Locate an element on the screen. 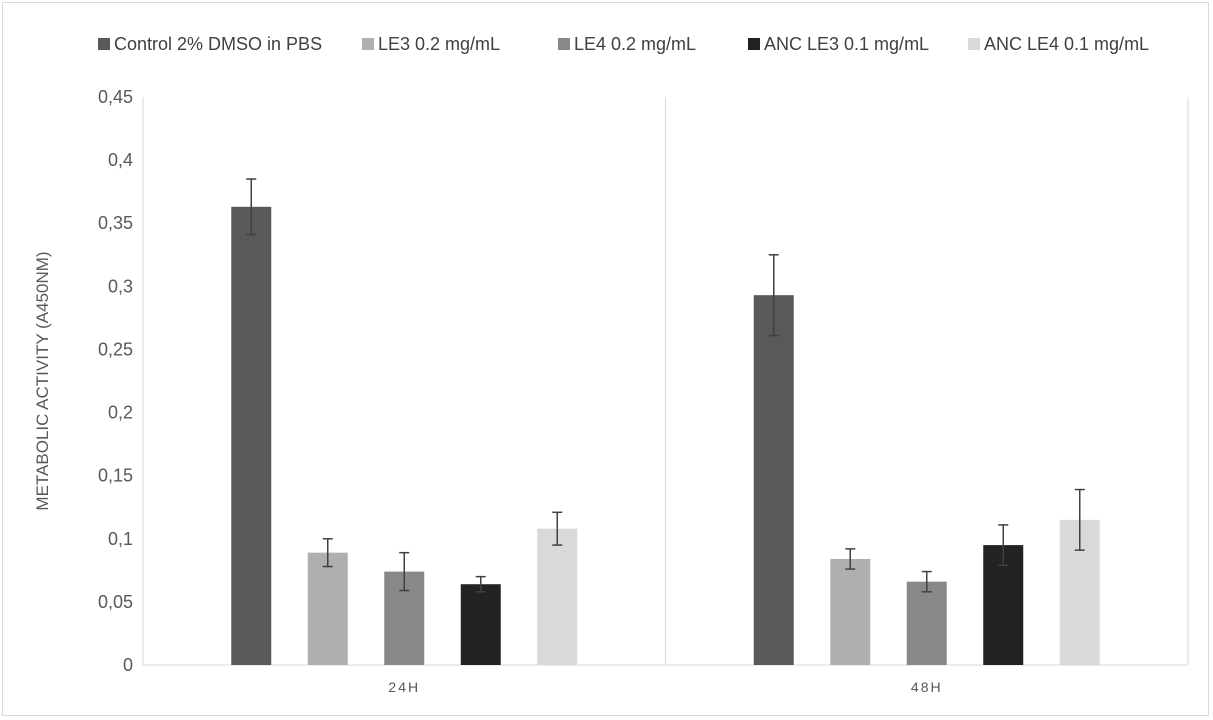 This screenshot has width=1213, height=720. y-tick-label: 0,05 is located at coordinates (115, 602).